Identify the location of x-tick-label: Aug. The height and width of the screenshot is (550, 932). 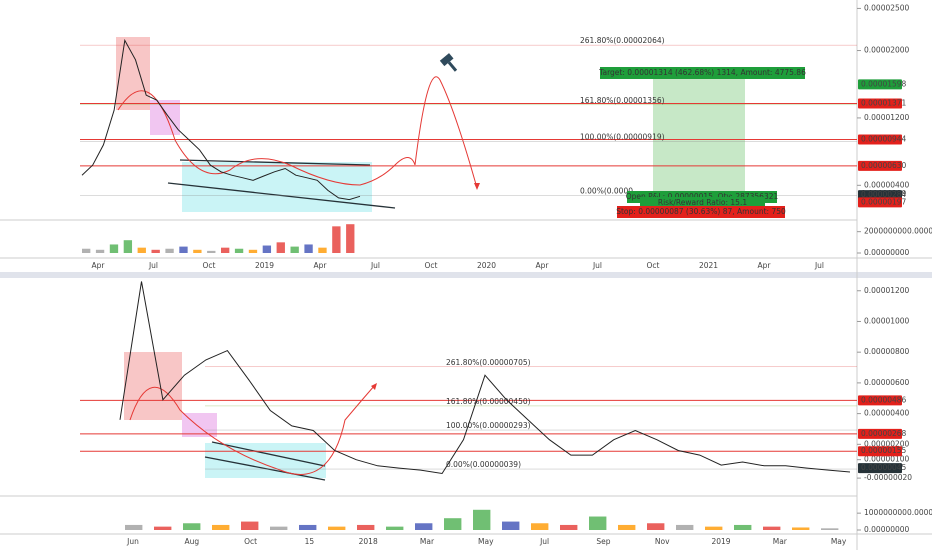
(191, 541).